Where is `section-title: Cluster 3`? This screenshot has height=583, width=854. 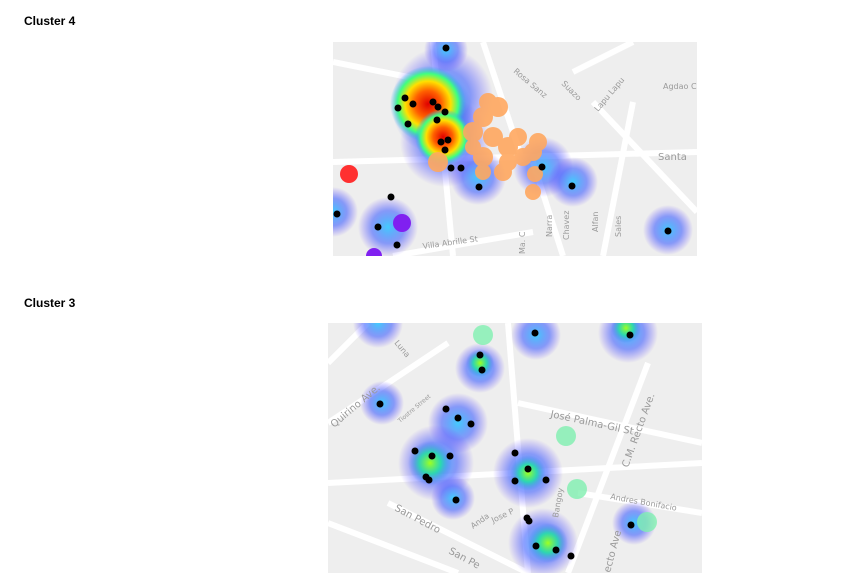
section-title: Cluster 3 is located at coordinates (50, 303).